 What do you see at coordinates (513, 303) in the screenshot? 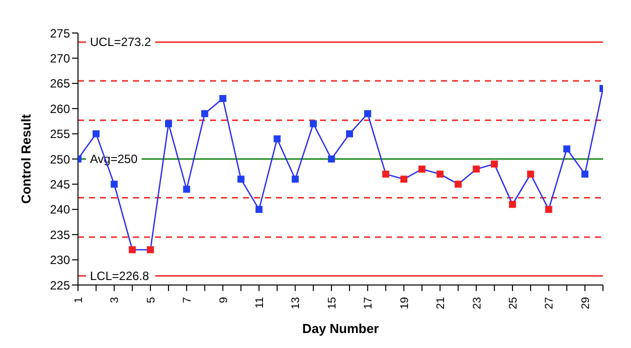
I see `x-tick-label: 25` at bounding box center [513, 303].